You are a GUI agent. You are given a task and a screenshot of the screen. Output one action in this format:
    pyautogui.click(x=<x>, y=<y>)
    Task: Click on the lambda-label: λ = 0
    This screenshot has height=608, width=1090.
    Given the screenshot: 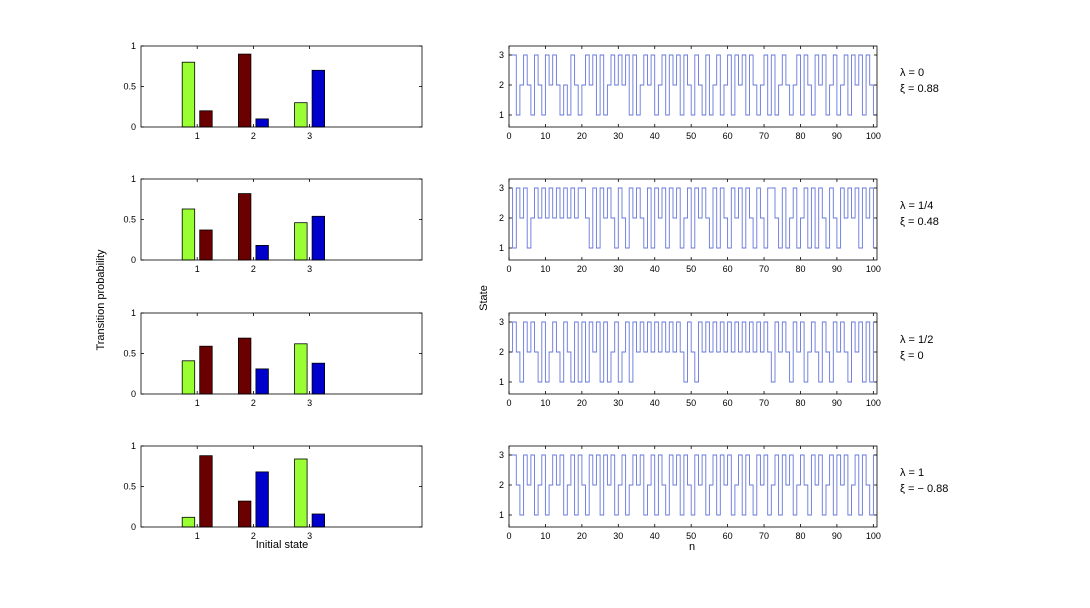 What is the action you would take?
    pyautogui.click(x=912, y=73)
    